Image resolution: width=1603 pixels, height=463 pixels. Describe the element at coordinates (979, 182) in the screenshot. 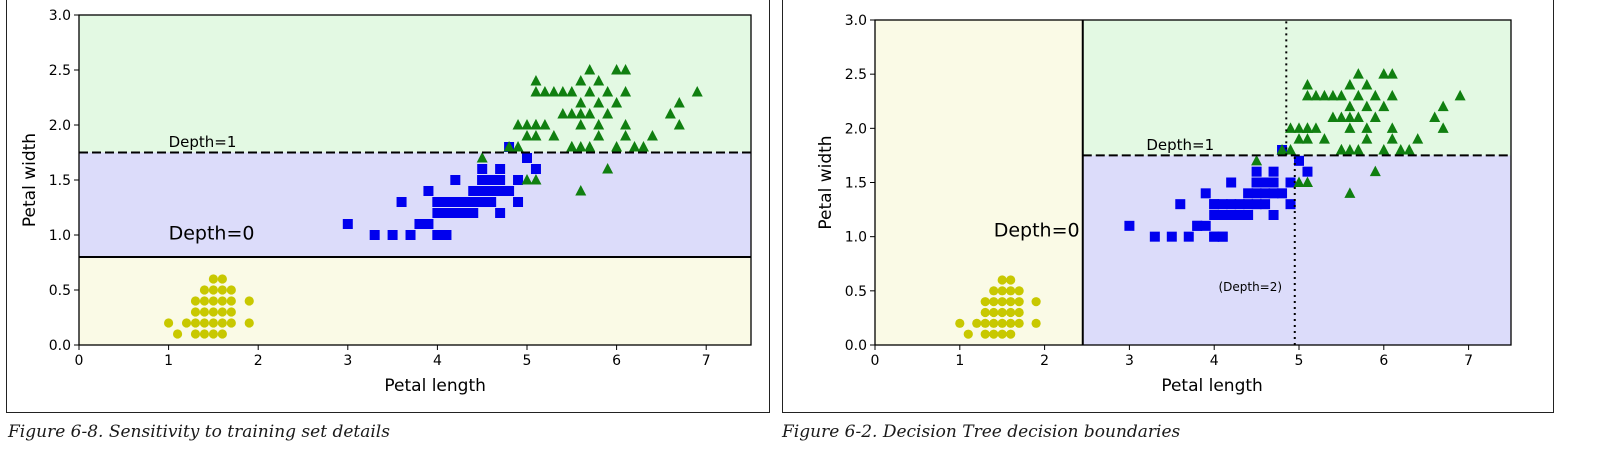

I see `region-setosa` at that location.